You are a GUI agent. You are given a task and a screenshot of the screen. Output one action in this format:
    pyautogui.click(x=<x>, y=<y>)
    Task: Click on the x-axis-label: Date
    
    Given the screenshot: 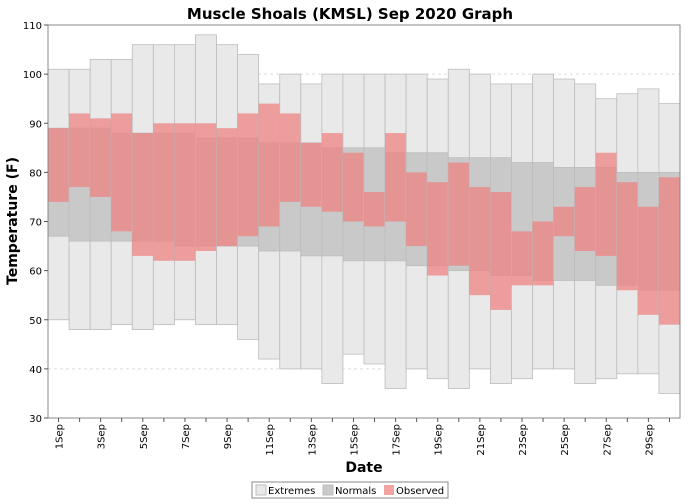 What is the action you would take?
    pyautogui.click(x=363, y=468)
    